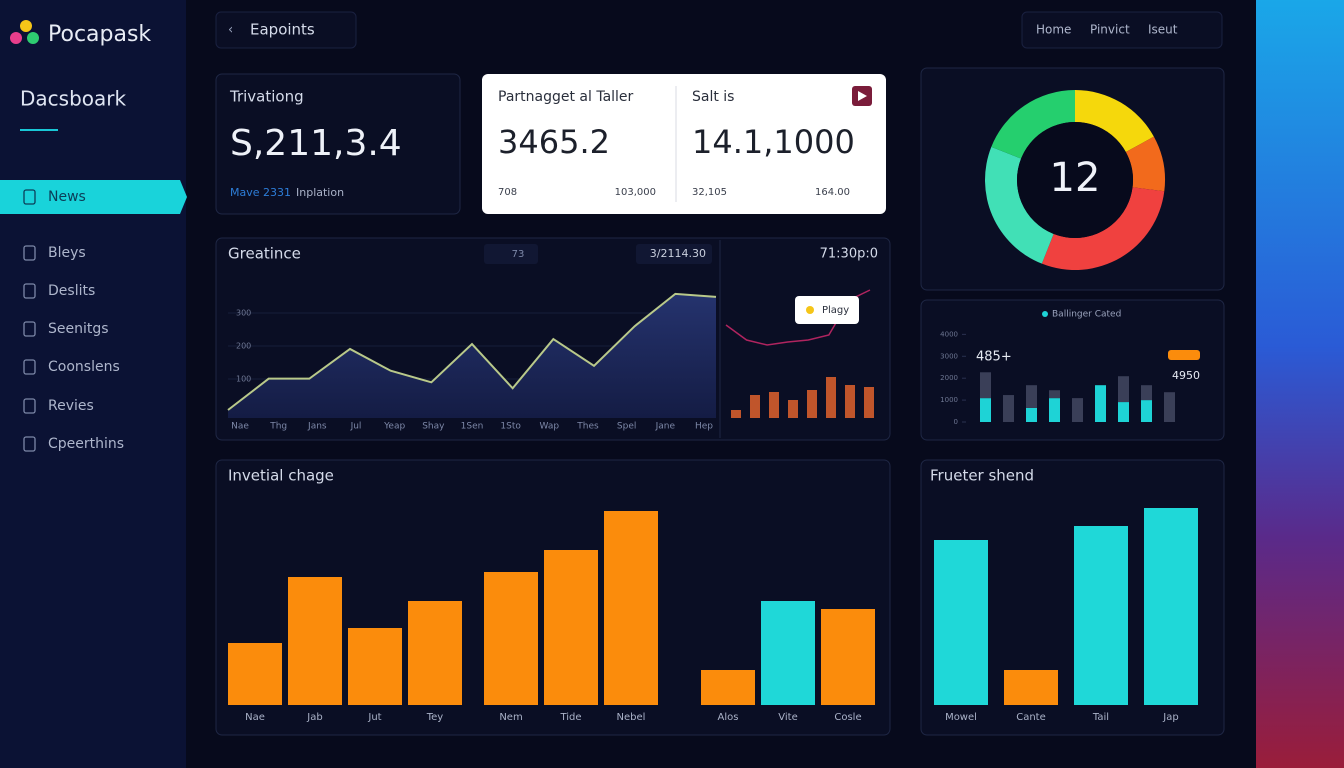 Image resolution: width=1344 pixels, height=768 pixels. I want to click on stat-note: Inplation, so click(320, 192).